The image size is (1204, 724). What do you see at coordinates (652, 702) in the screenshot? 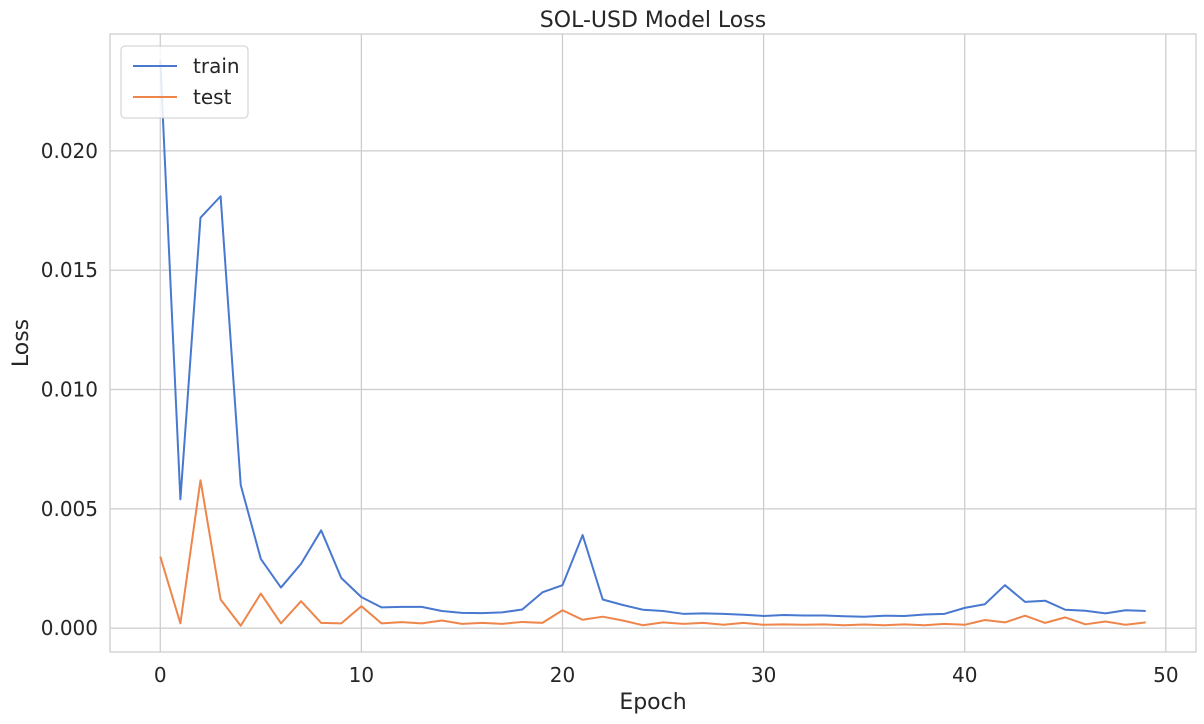
I see `x-axis-title: Epoch` at bounding box center [652, 702].